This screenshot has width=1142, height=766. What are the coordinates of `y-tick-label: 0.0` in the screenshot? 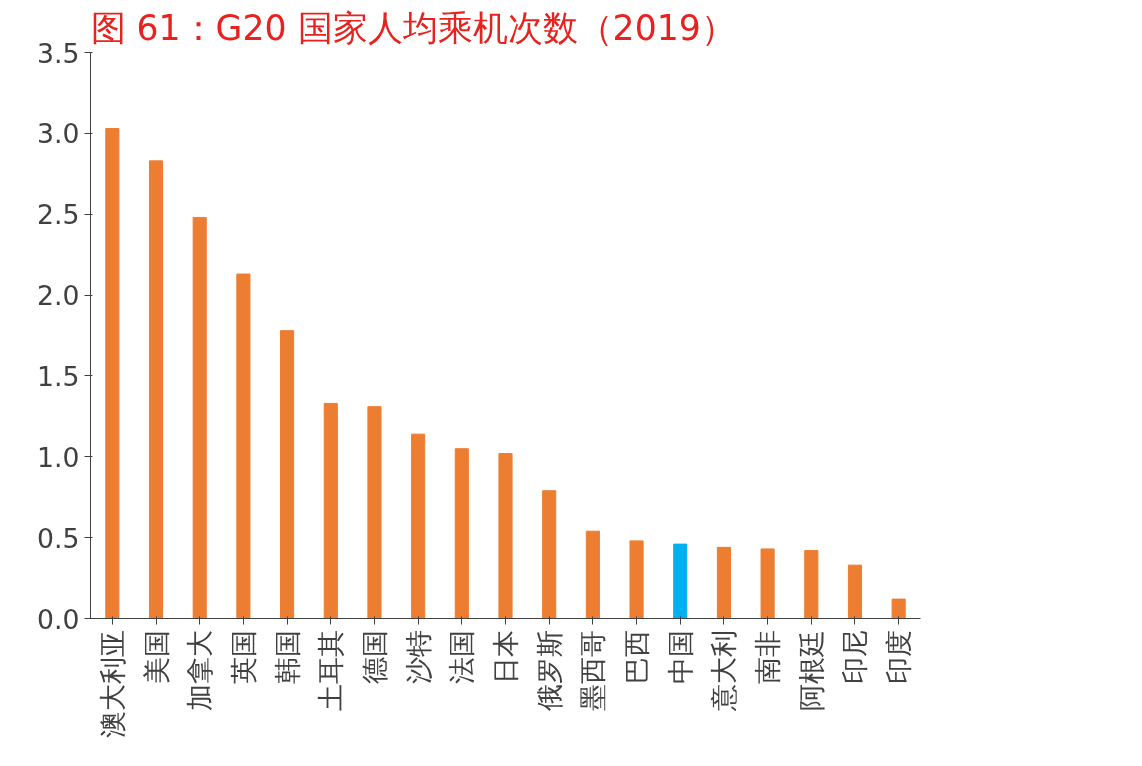 It's located at (58, 619).